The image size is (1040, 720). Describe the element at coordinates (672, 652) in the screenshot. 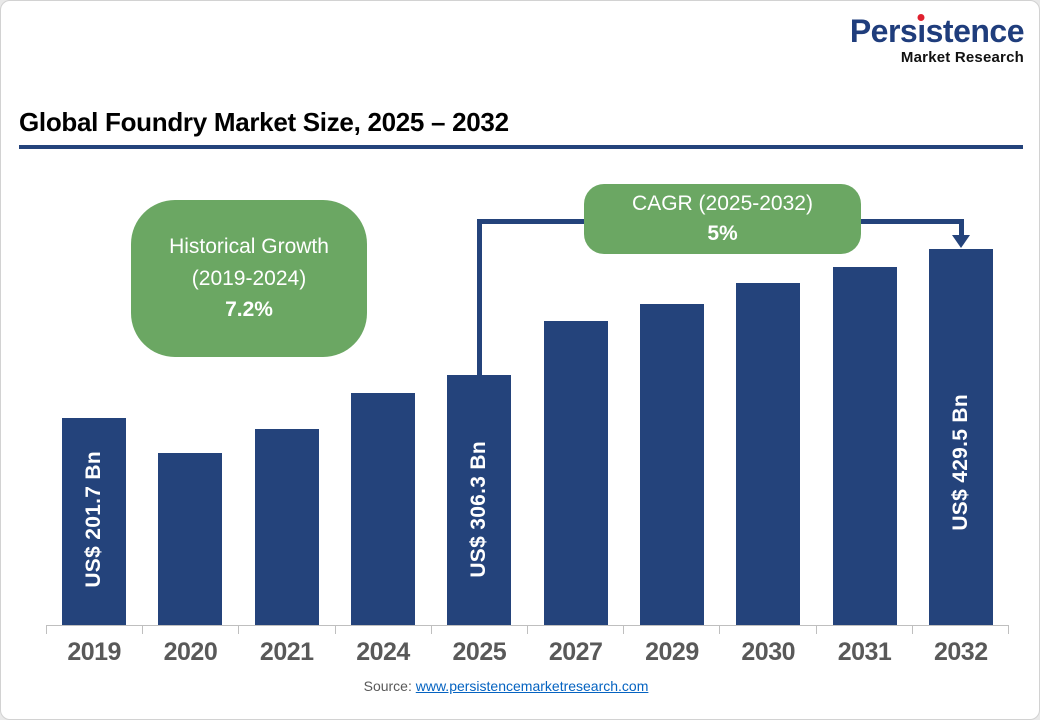

I see `x-axis-label-2029: 2029` at that location.